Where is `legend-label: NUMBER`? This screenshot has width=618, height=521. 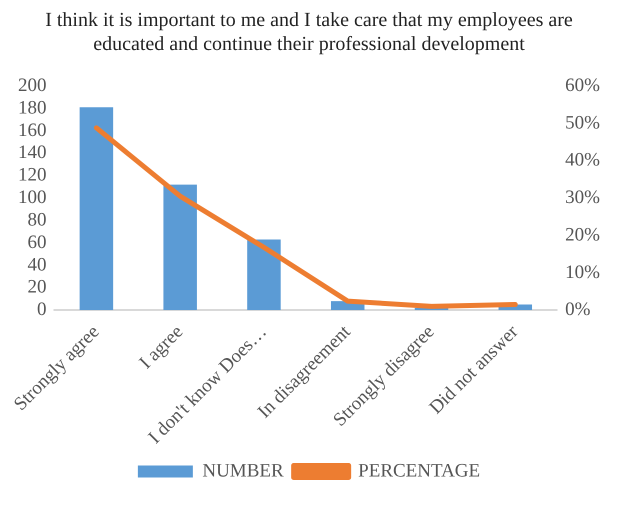 legend-label: NUMBER is located at coordinates (243, 471).